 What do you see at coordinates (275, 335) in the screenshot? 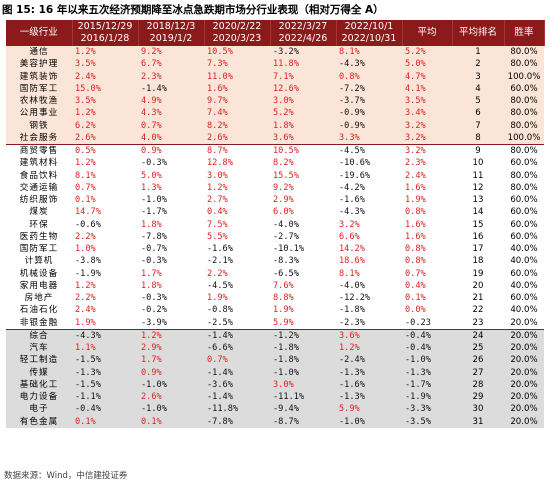
I see `table-row: 综合 -4.3% 1.2% -1.4% -1.2% 3.6% -0.4% 24 20.0%` at bounding box center [275, 335].